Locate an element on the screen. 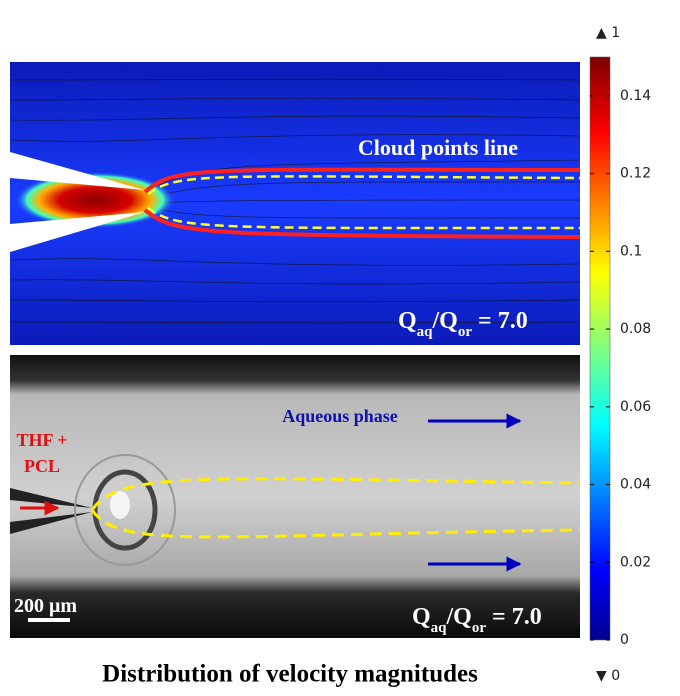 The image size is (680, 696). colorbar-tick-label: 0 is located at coordinates (624, 640).